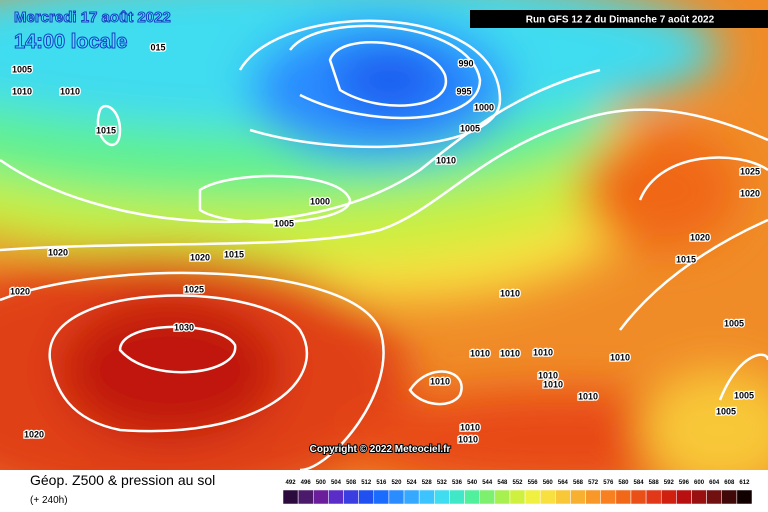  What do you see at coordinates (487, 483) in the screenshot?
I see `scale-label: 544` at bounding box center [487, 483].